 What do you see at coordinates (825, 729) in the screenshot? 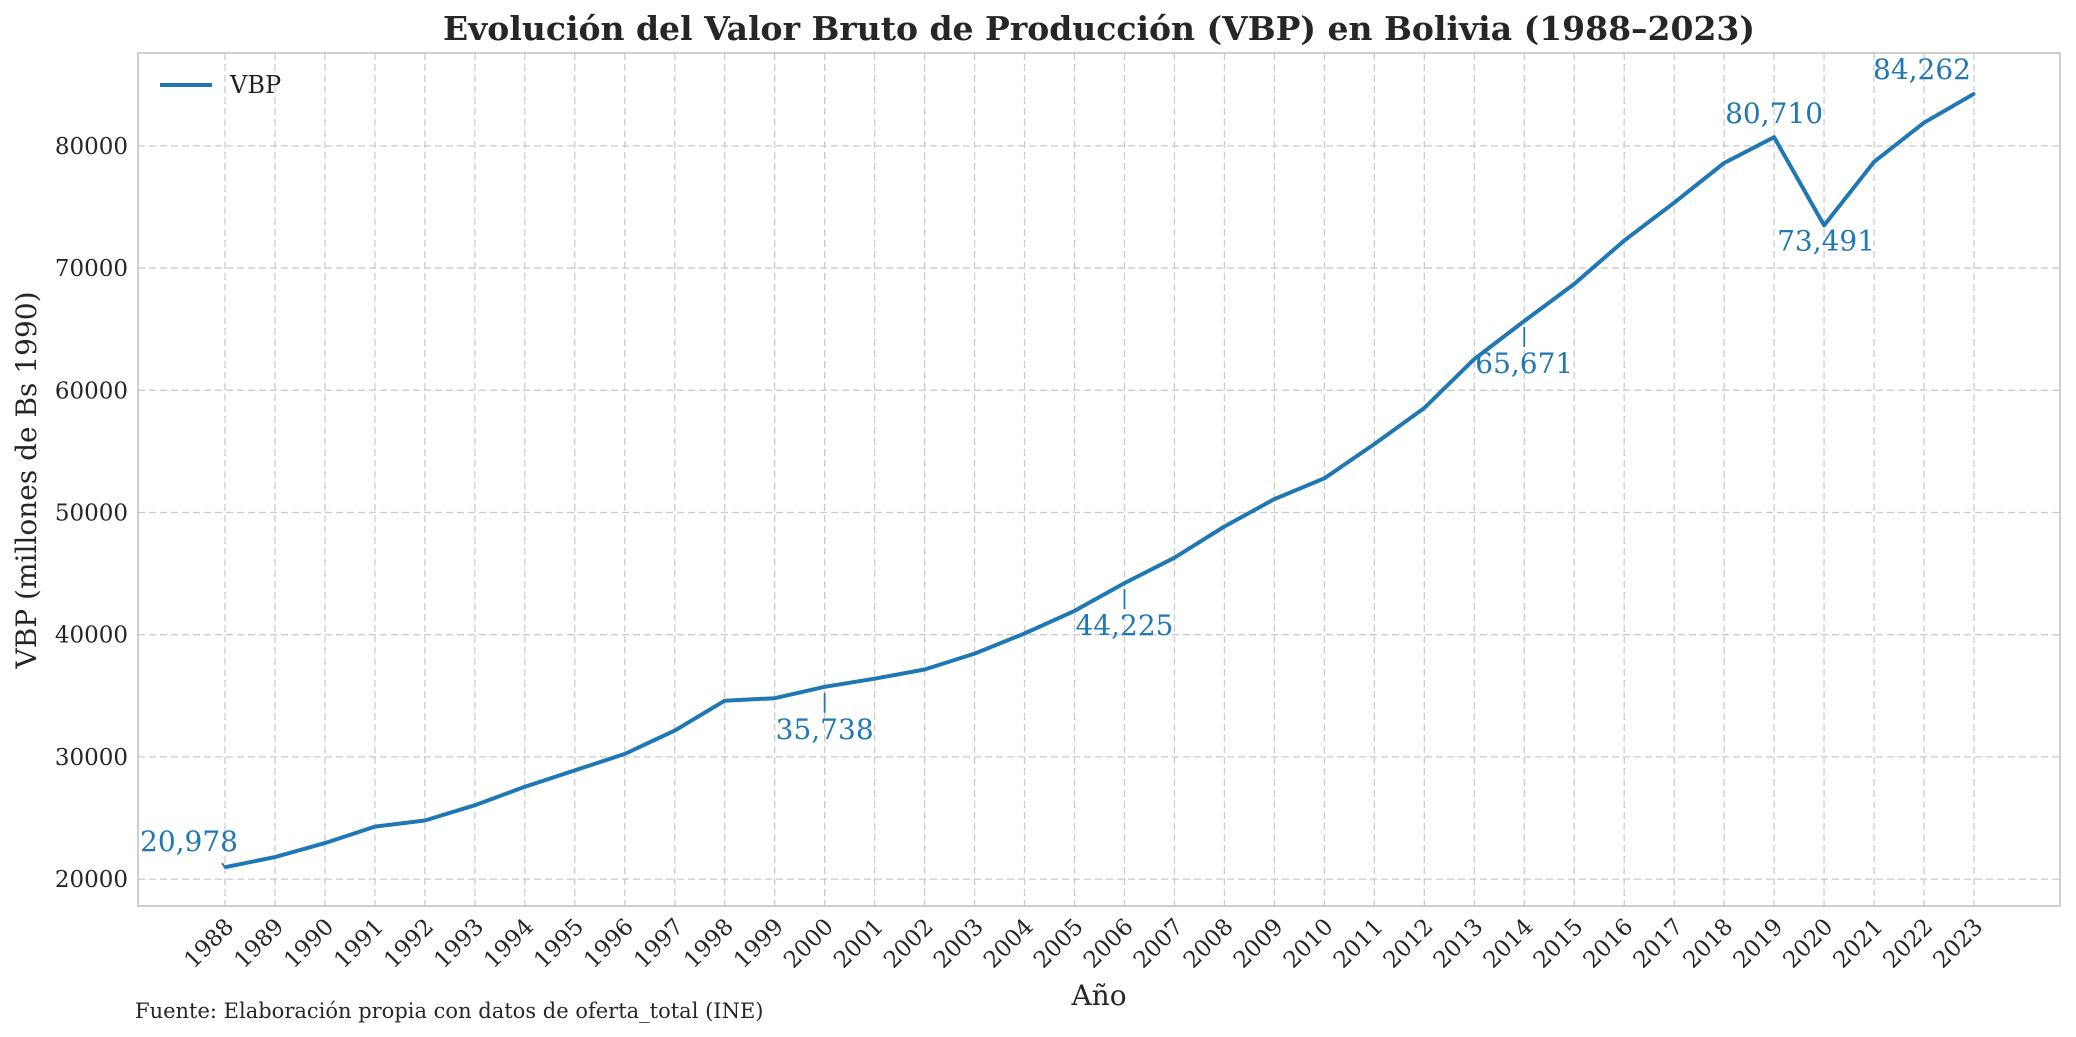
I see `annotation-label: 35,738` at bounding box center [825, 729].